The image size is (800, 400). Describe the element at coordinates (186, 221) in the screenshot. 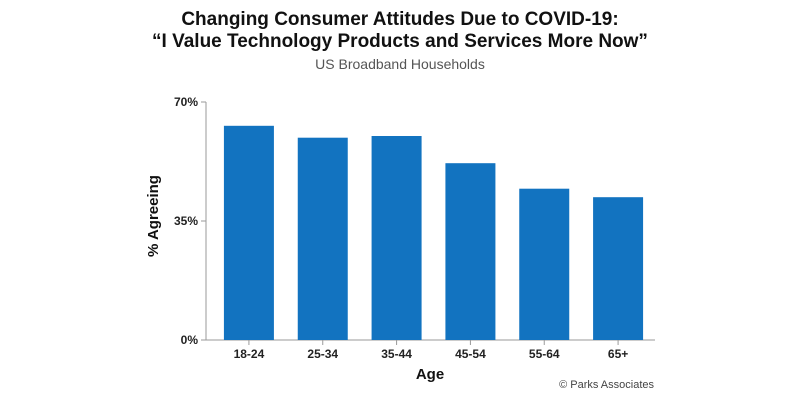

I see `y-tick-label: 35%` at that location.